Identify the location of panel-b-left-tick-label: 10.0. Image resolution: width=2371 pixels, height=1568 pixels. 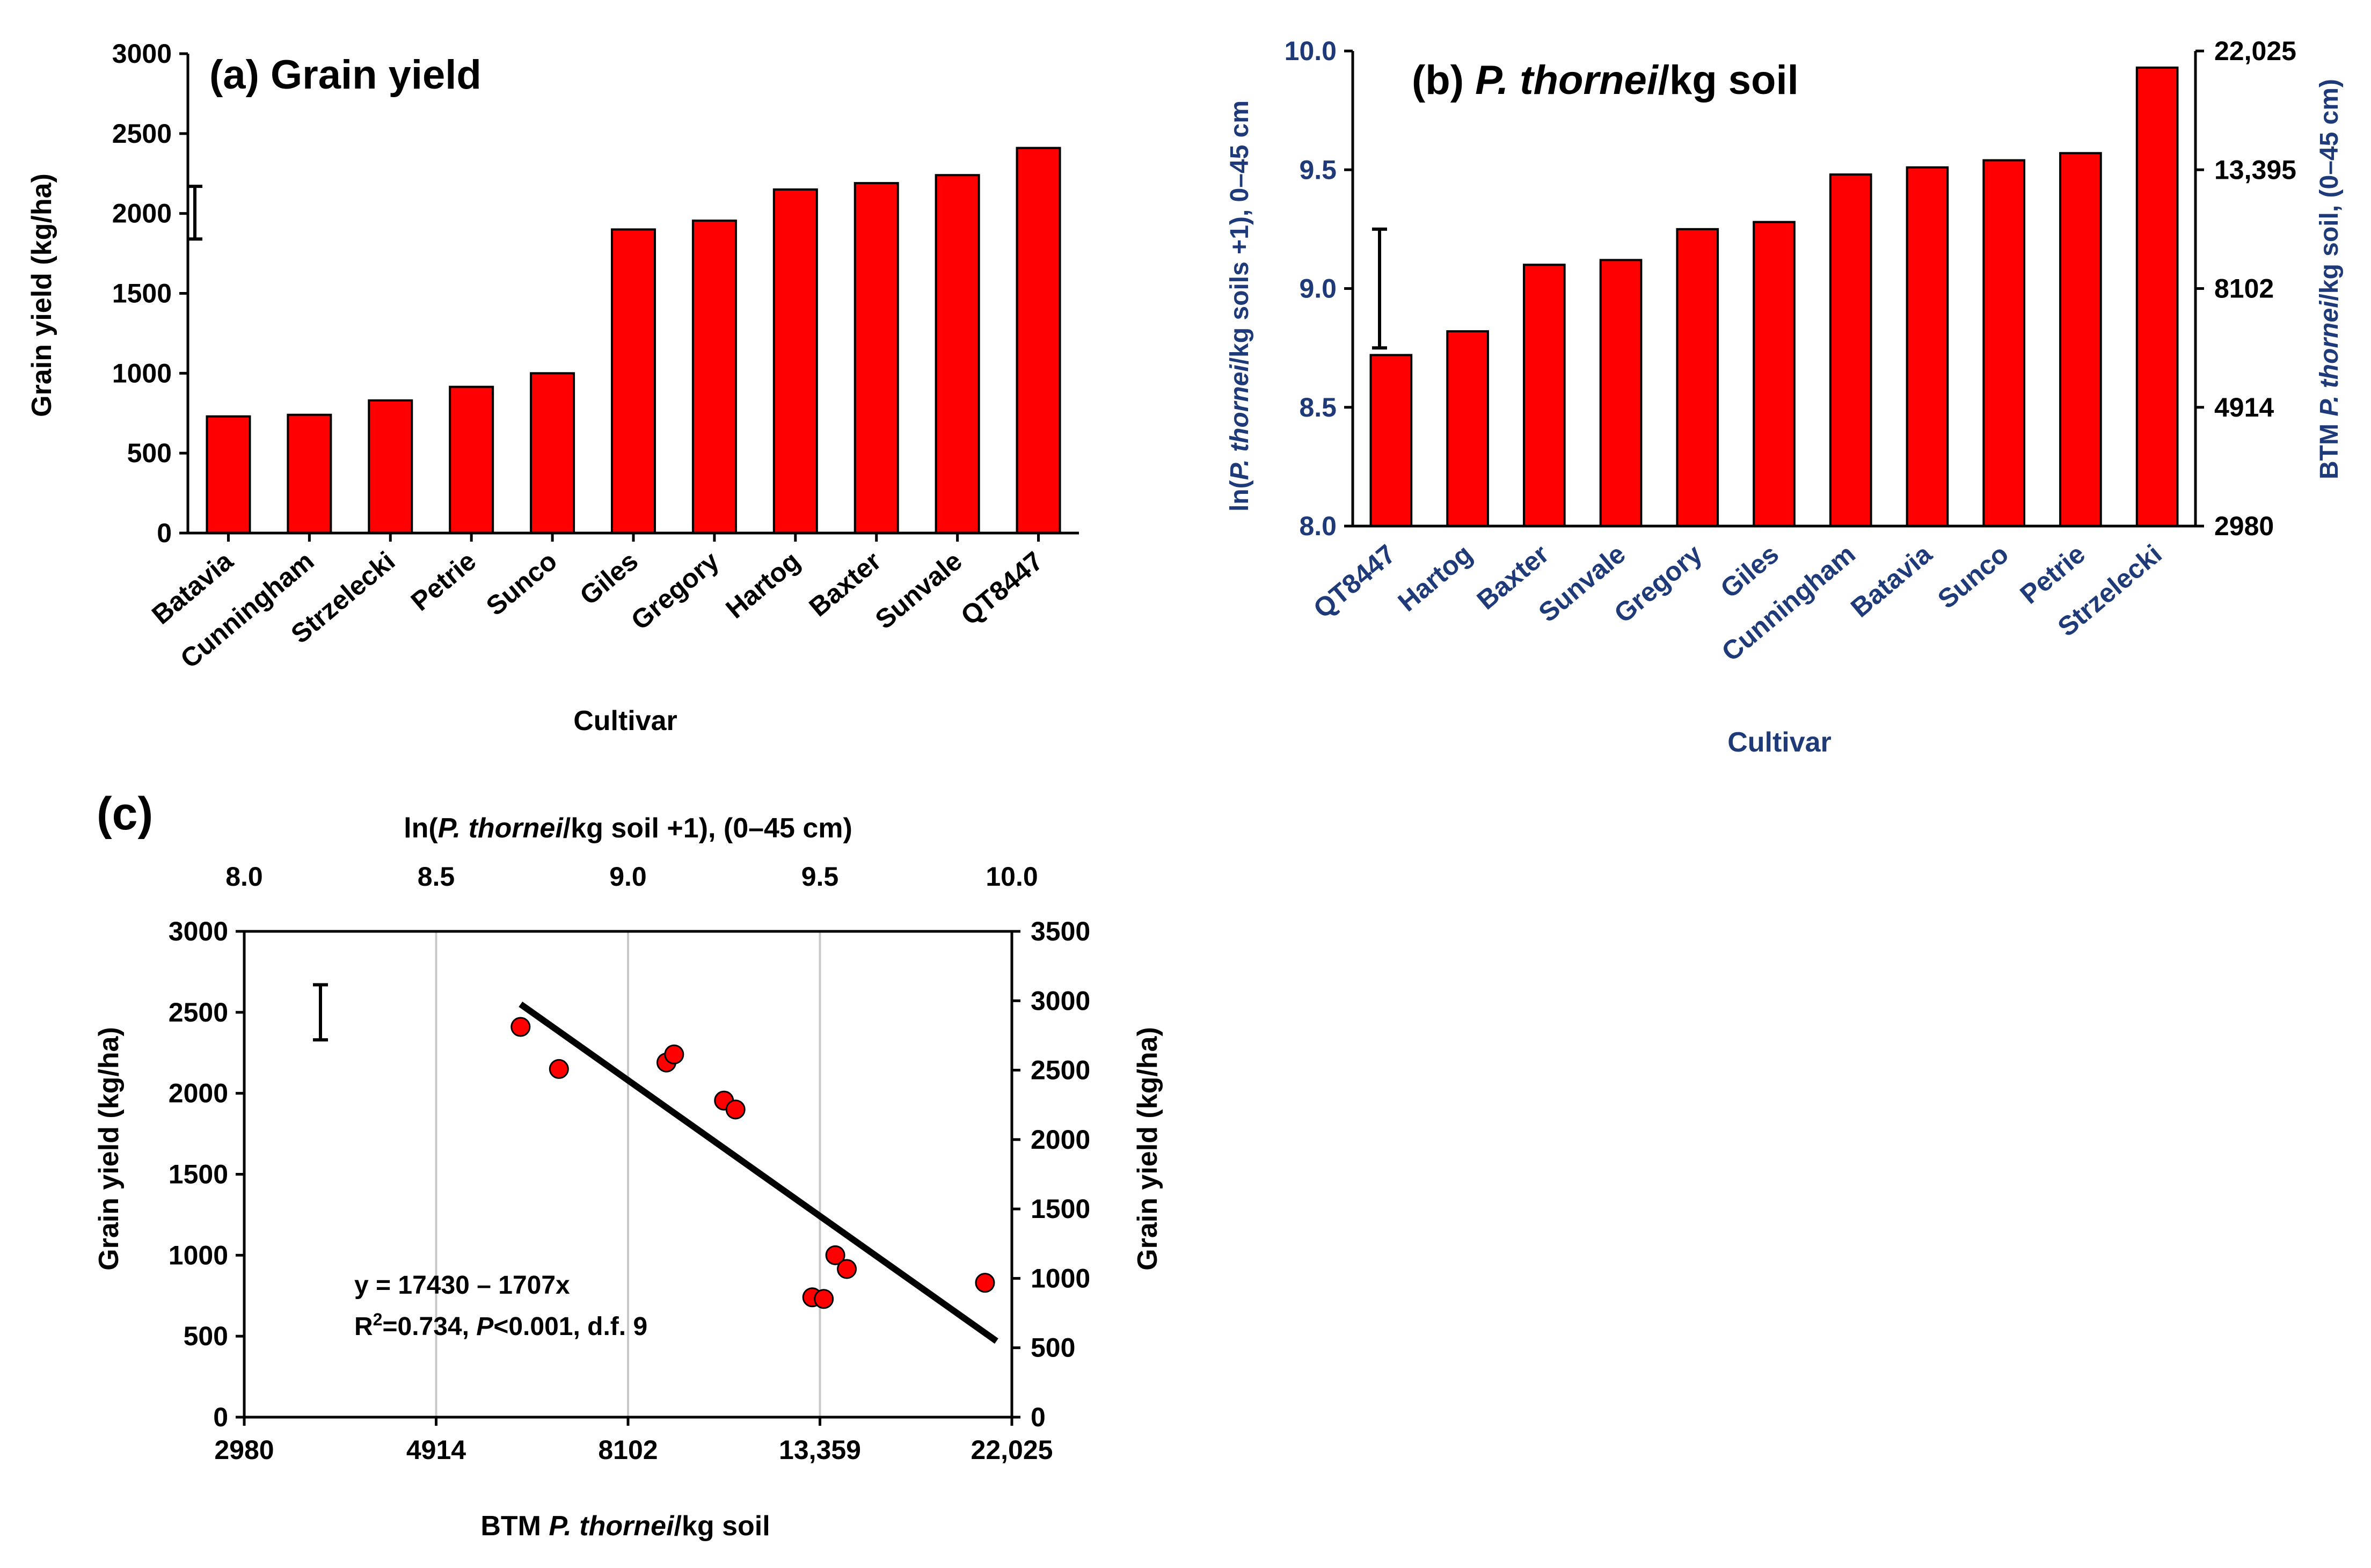
(1311, 51).